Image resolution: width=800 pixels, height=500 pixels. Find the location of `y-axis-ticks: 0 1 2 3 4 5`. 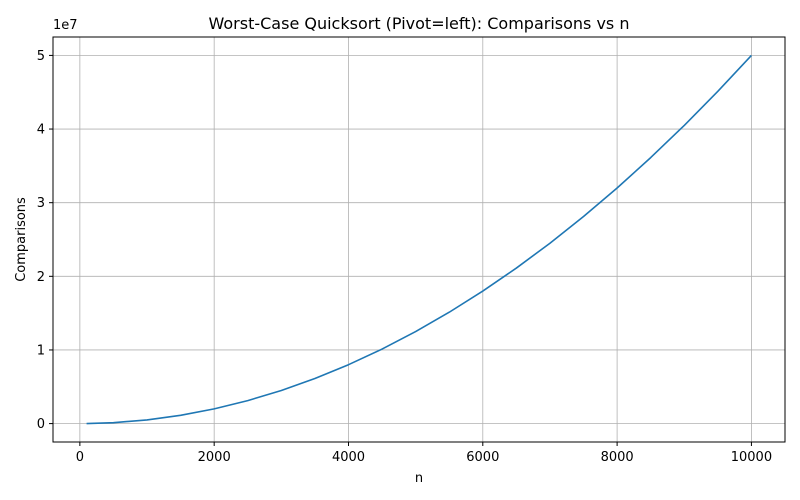

y-axis-ticks: 0 1 2 3 4 5 is located at coordinates (45, 240).